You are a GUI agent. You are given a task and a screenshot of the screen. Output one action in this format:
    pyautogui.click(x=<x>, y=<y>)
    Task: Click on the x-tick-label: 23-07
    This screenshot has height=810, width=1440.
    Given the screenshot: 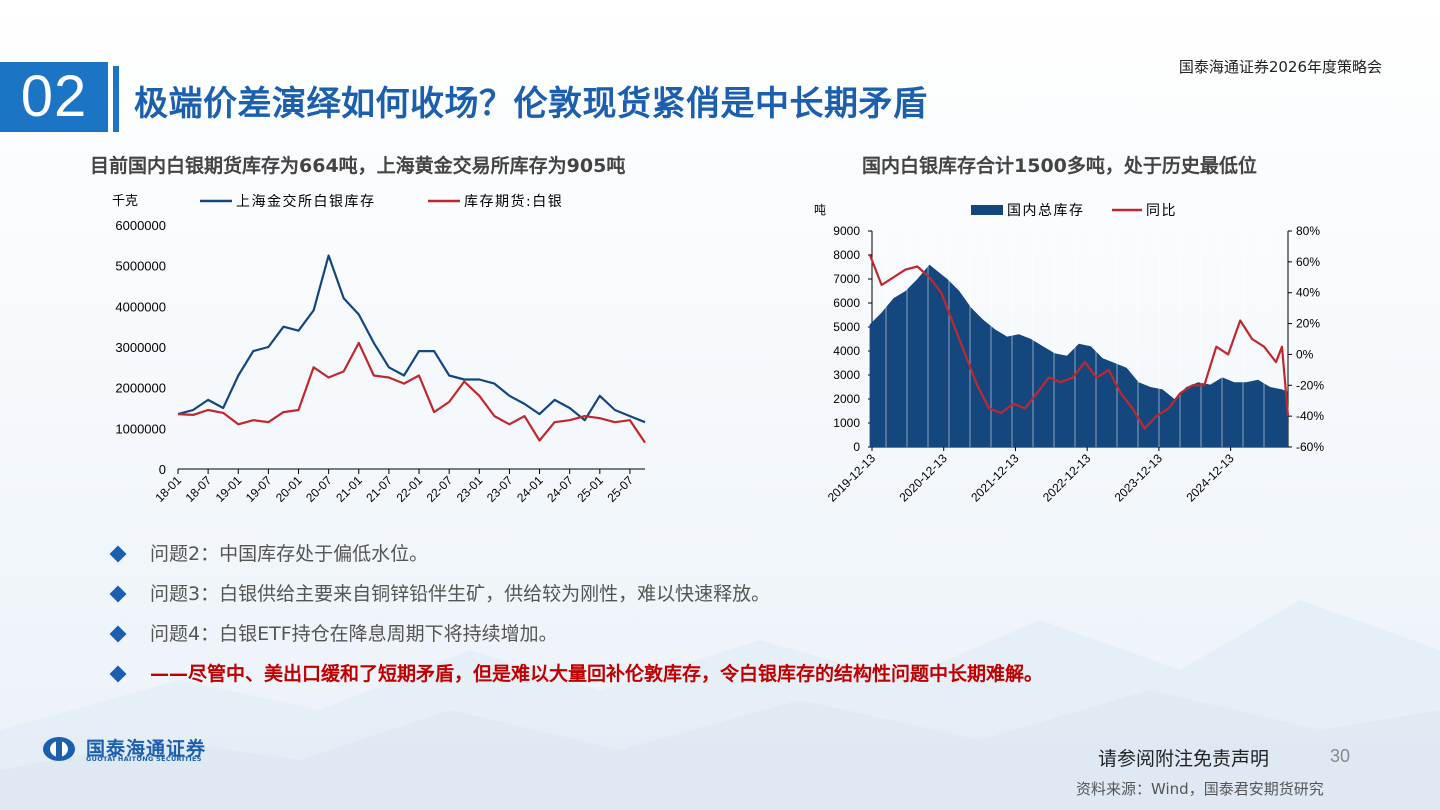 What is the action you would take?
    pyautogui.click(x=500, y=489)
    